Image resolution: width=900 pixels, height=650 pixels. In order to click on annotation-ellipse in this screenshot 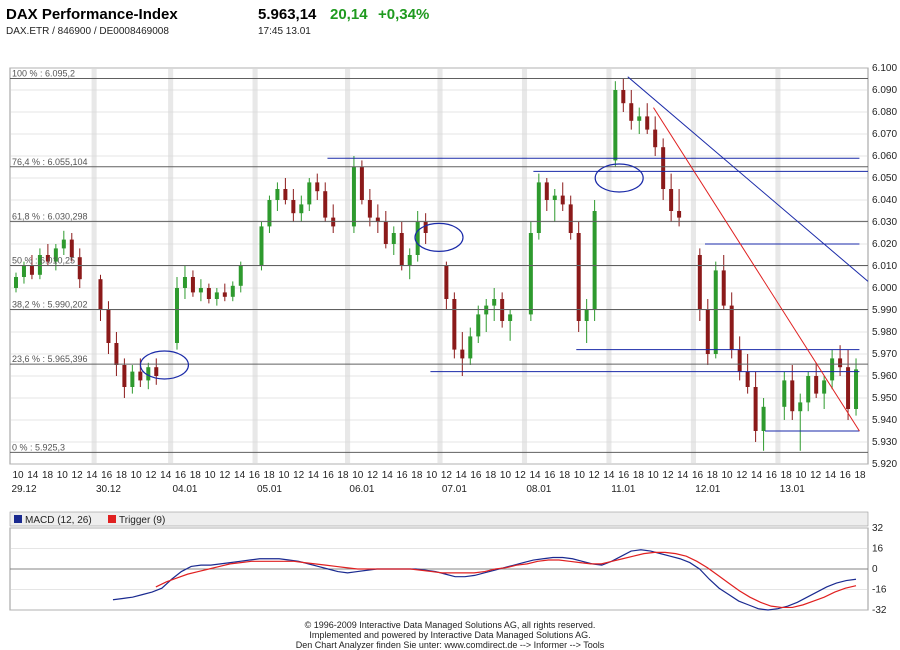, I will do `click(164, 365)`.